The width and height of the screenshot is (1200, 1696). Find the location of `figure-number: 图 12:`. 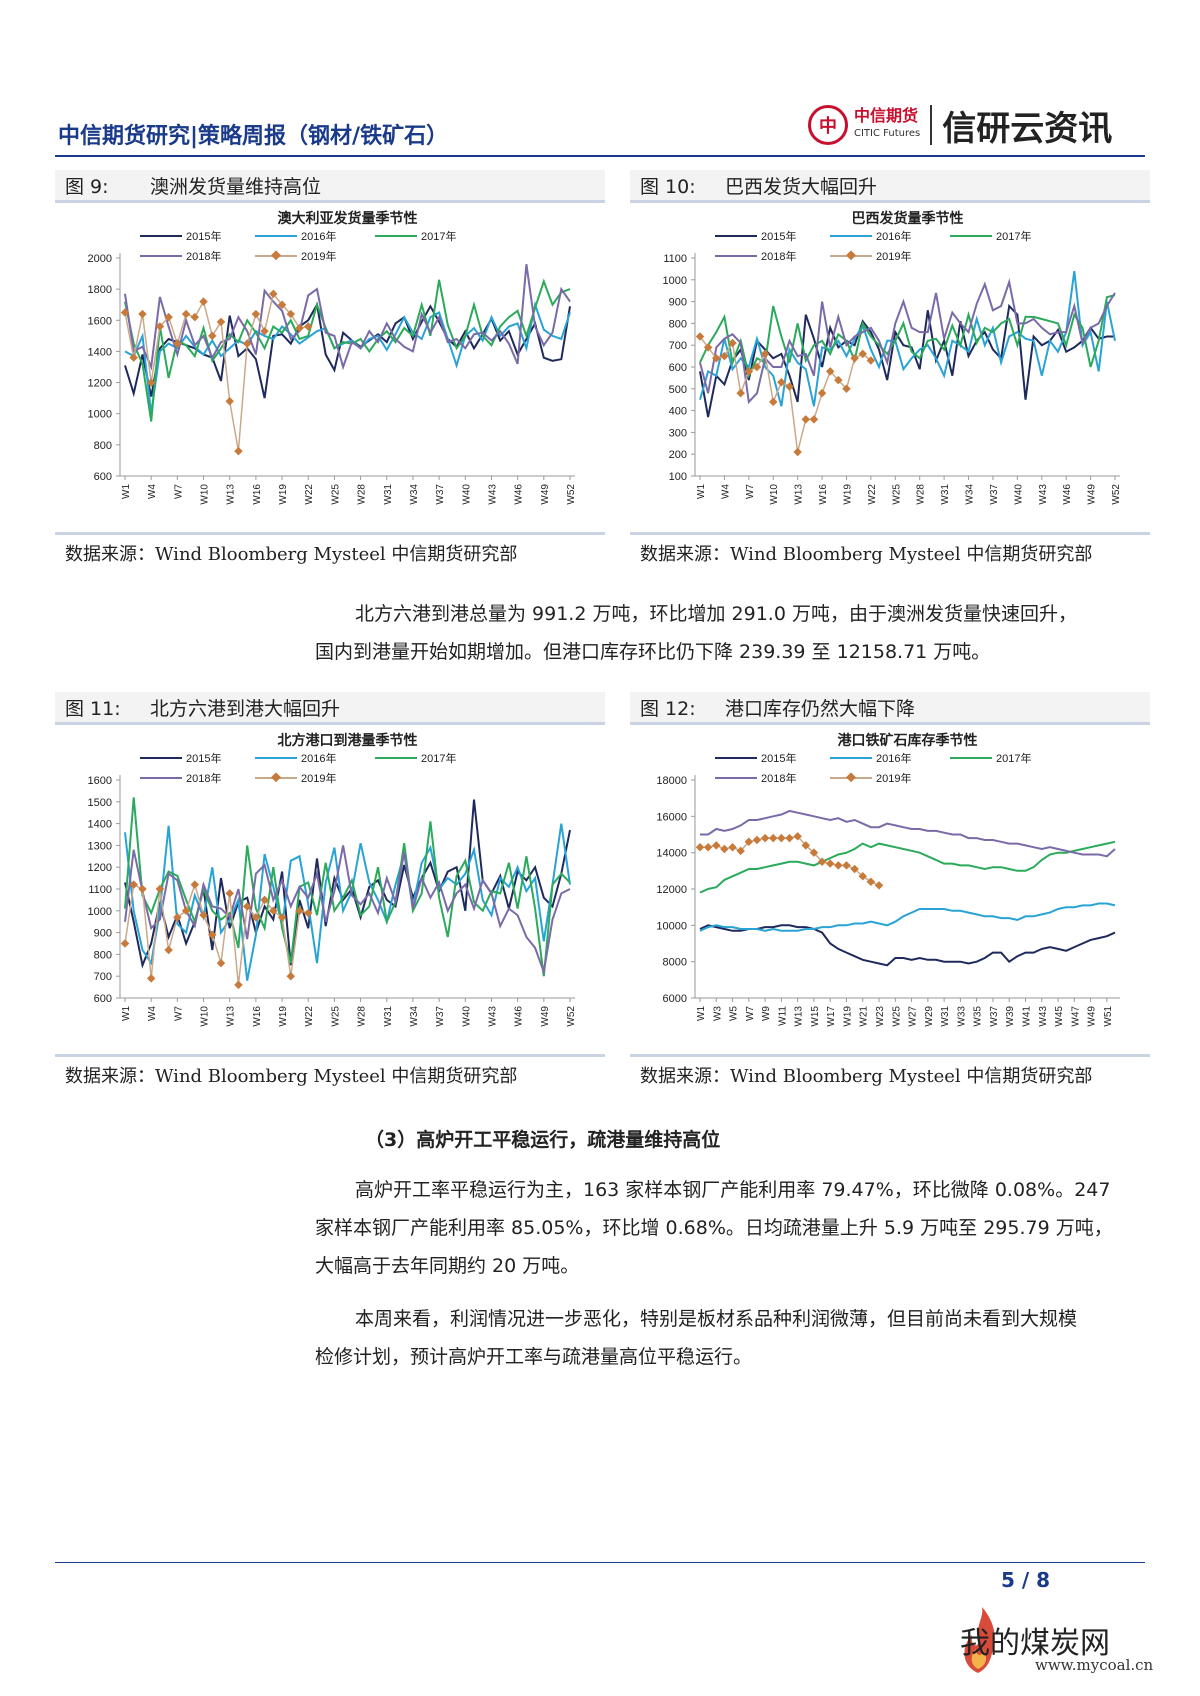

figure-number: 图 12: is located at coordinates (668, 708).